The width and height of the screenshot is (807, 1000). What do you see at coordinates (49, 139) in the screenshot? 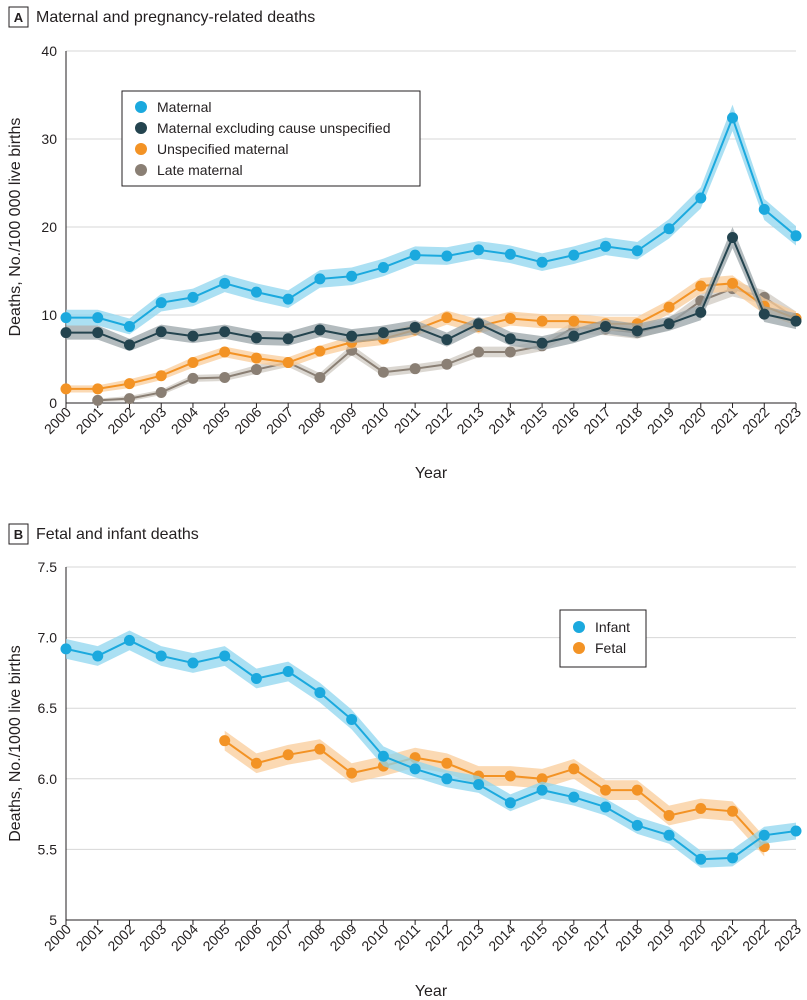
I see `panel-a-y-tick-label: 30` at bounding box center [49, 139].